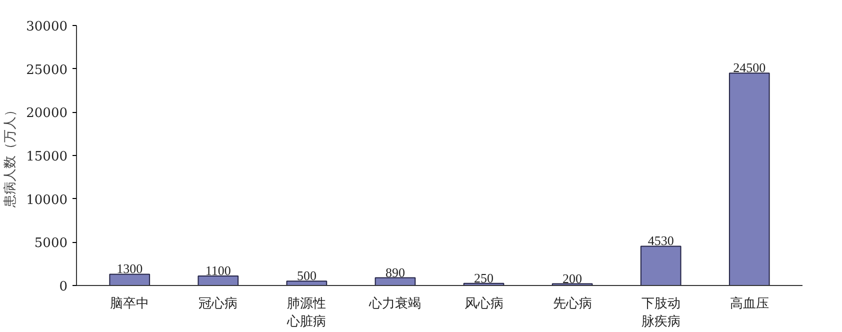 Image resolution: width=842 pixels, height=332 pixels. I want to click on y-axis-title: 患病人数（万人）, so click(10, 156).